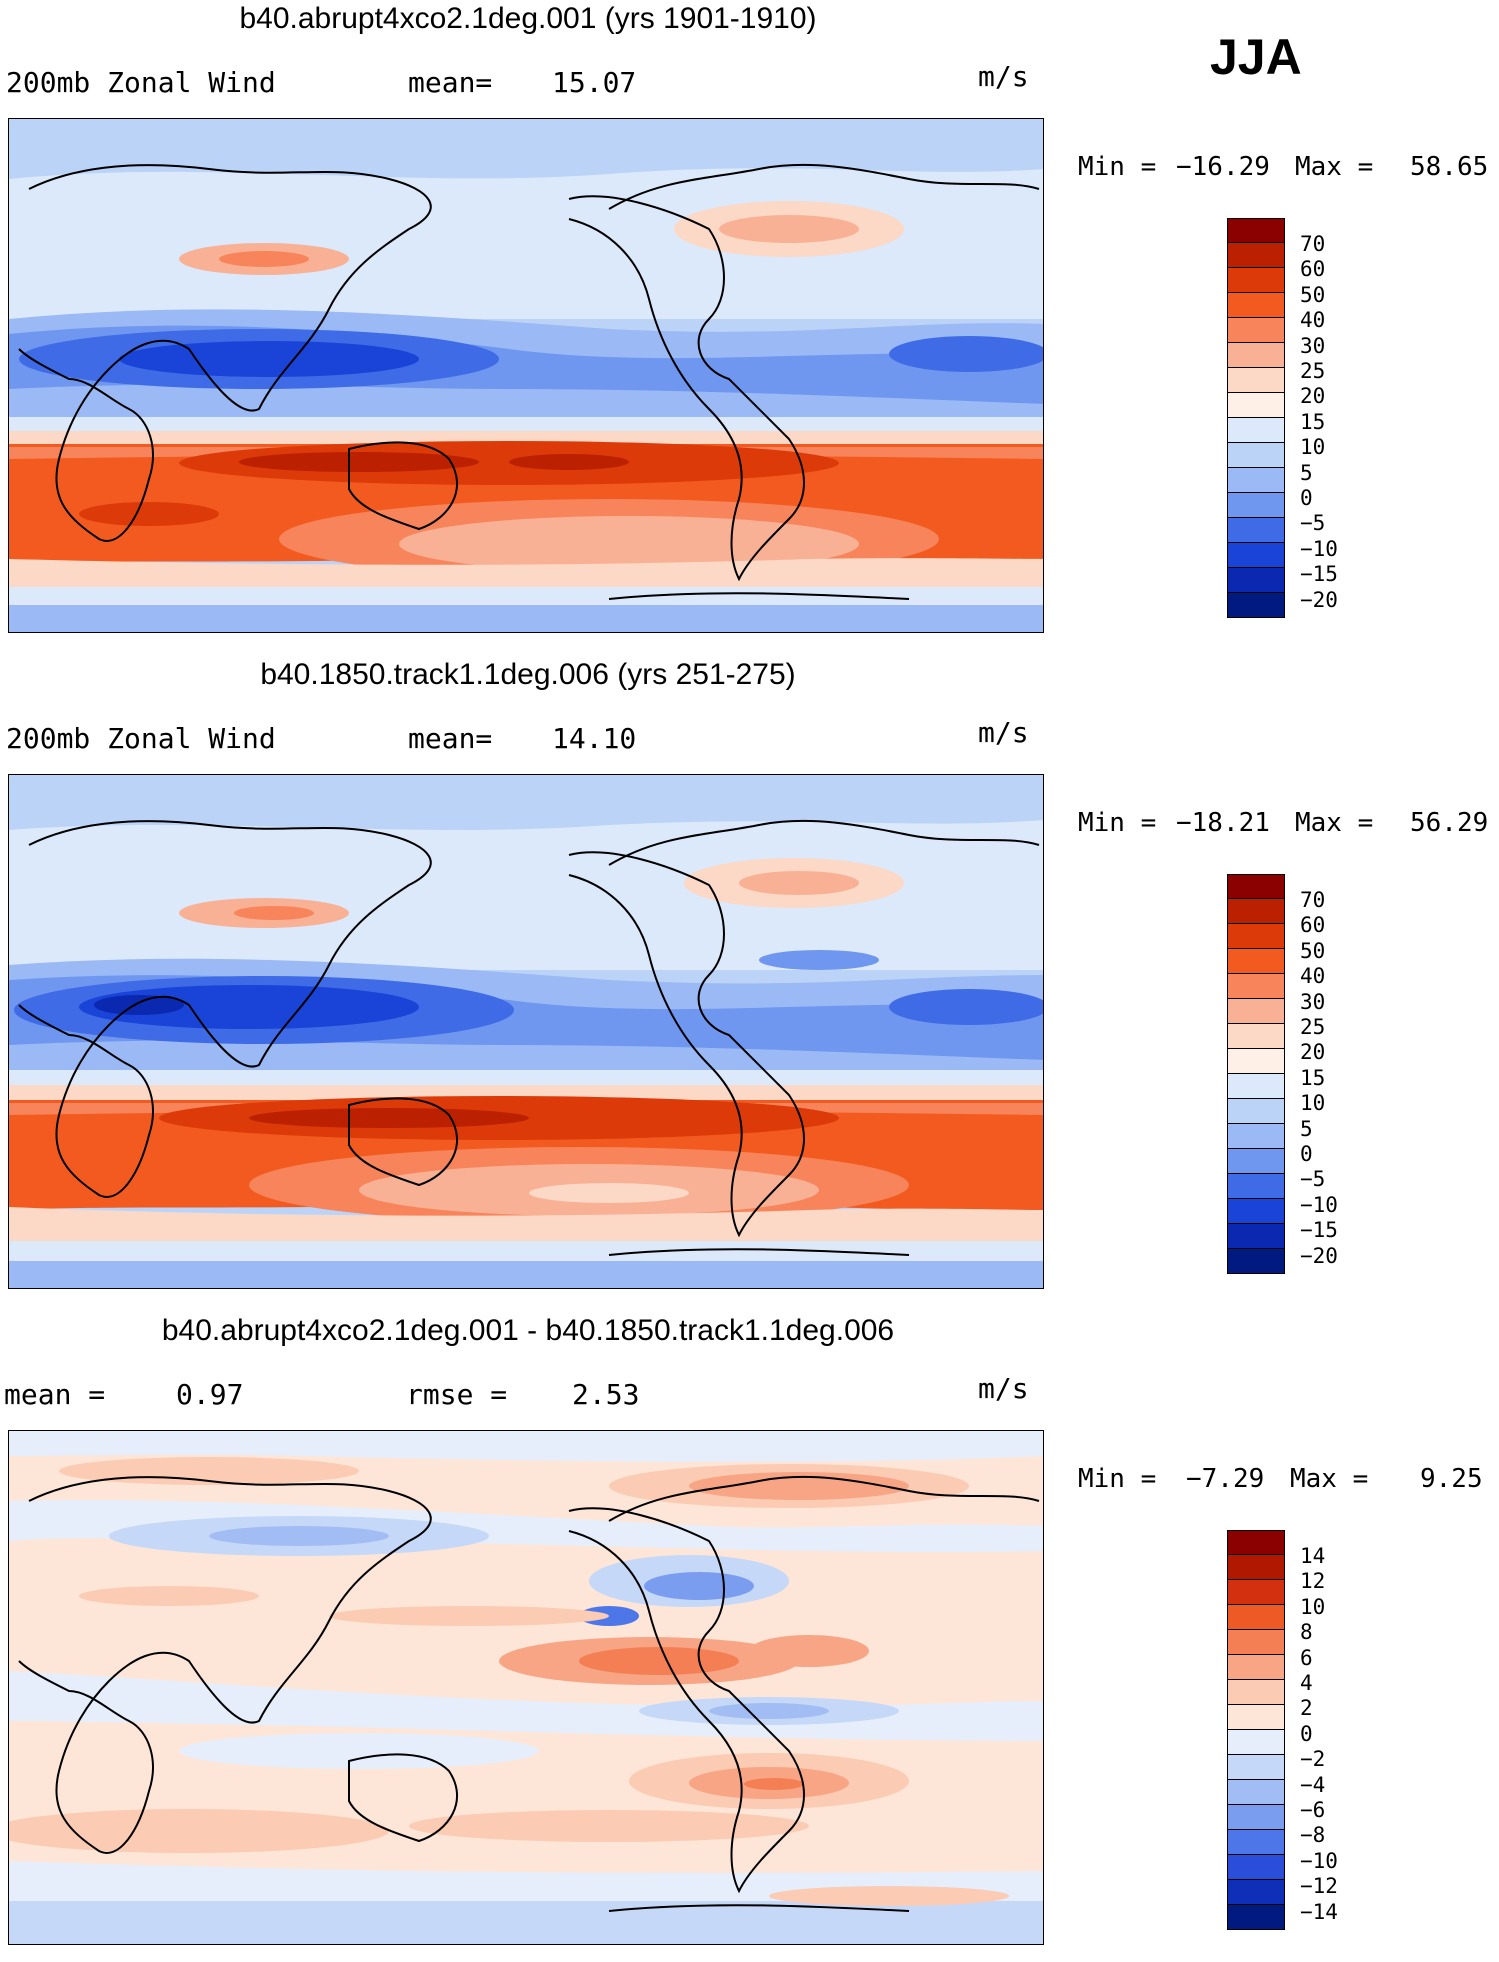 This screenshot has height=1962, width=1499. Describe the element at coordinates (55, 1394) in the screenshot. I see `panel3-mean-label: mean =` at that location.